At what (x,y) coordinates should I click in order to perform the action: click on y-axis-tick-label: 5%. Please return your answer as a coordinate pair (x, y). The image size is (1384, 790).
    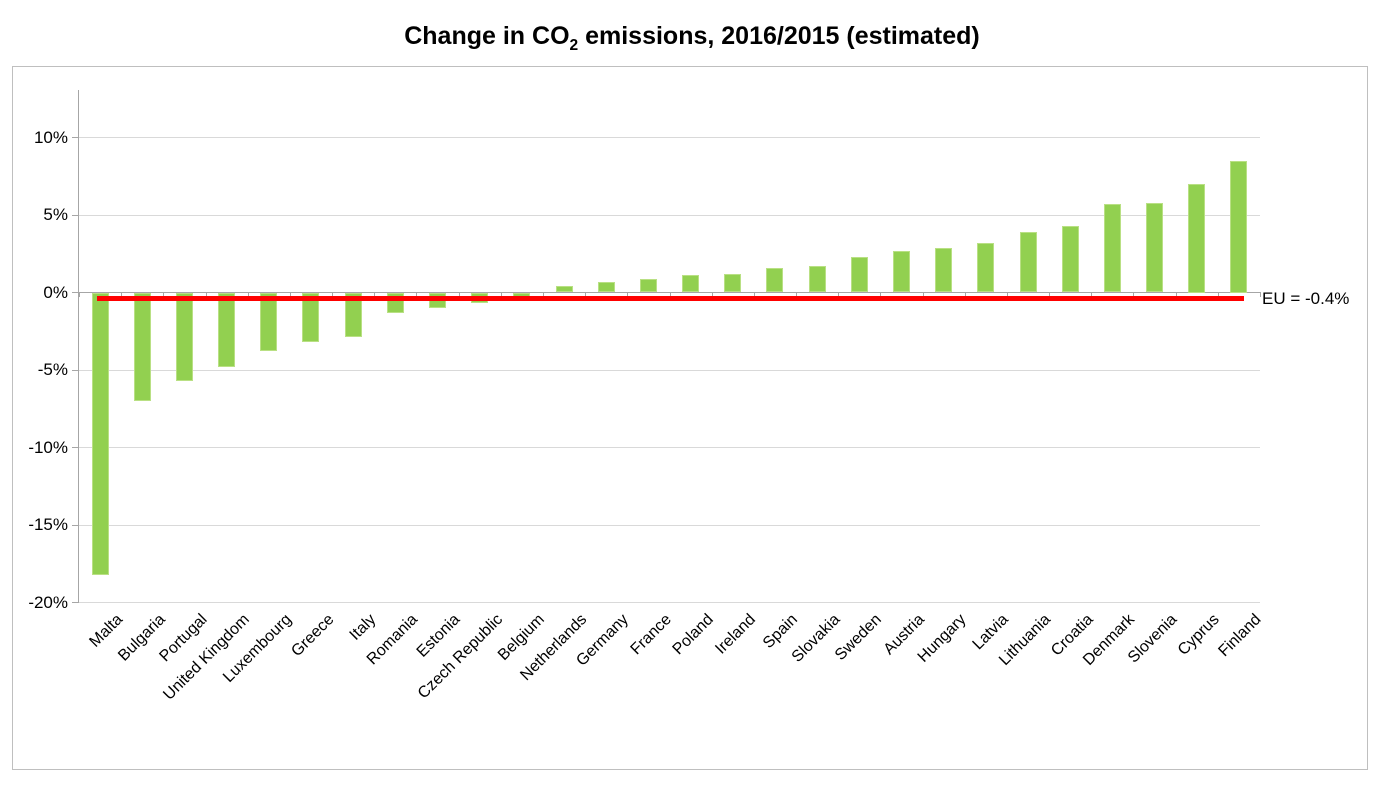
    Looking at the image, I should click on (55, 214).